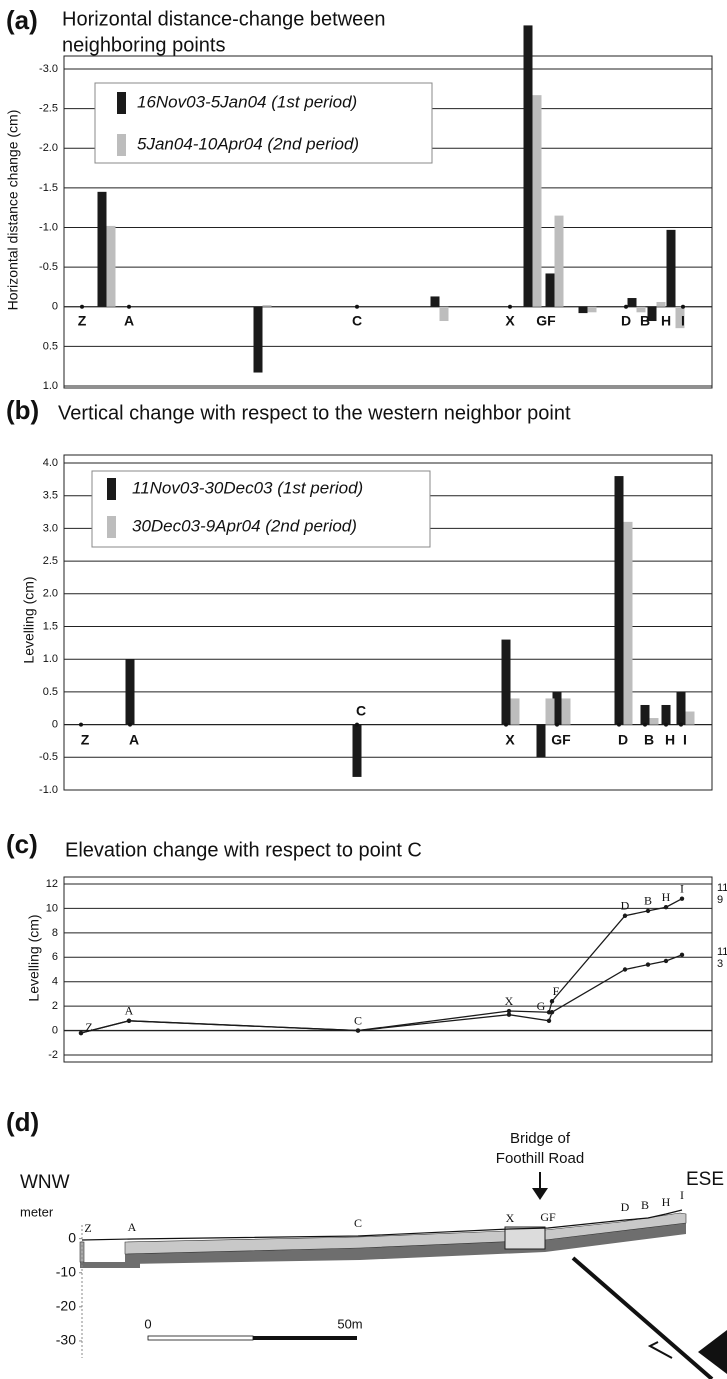 The height and width of the screenshot is (1379, 727). I want to click on y-tick-label: 2, so click(55, 1006).